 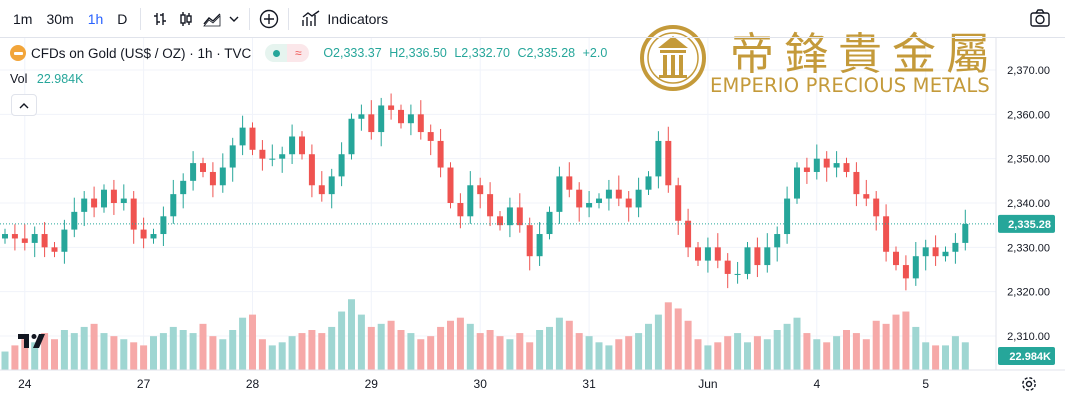 What do you see at coordinates (482, 53) in the screenshot?
I see `ohlc-low: L2,332.70` at bounding box center [482, 53].